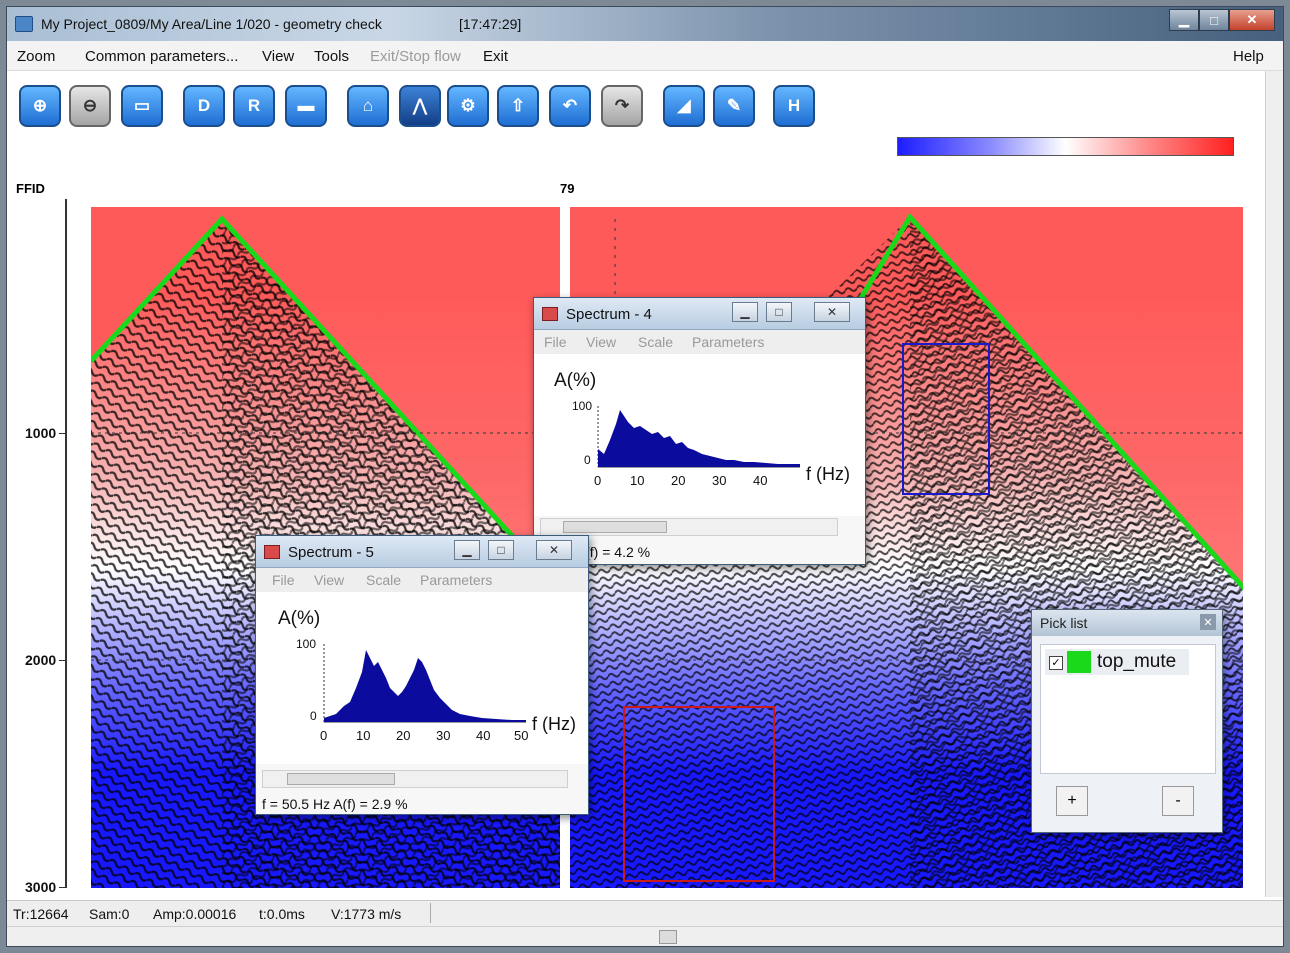  I want to click on vertical-scrollbar, so click(1274, 484).